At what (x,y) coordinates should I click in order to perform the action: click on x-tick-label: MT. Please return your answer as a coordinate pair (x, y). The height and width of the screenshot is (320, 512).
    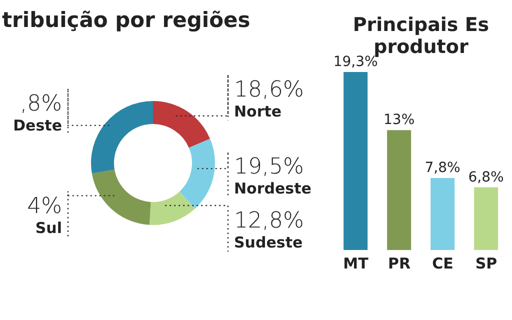
    Looking at the image, I should click on (356, 263).